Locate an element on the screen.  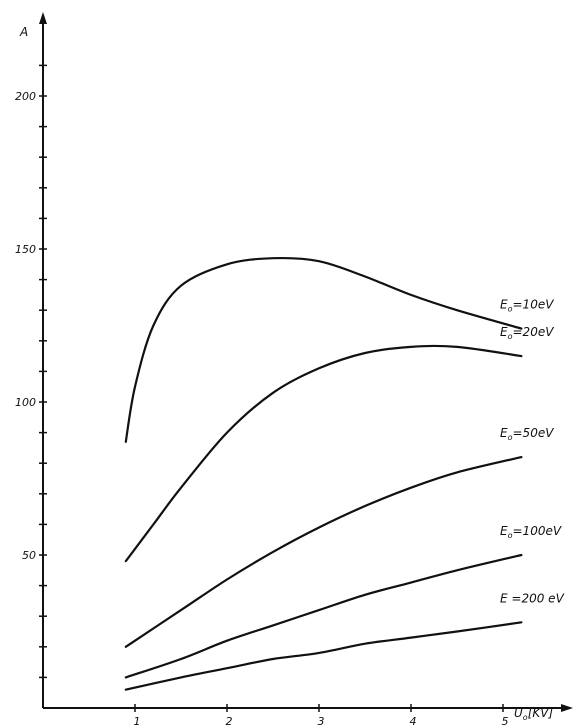
series-label-rest: =200 eV is located at coordinates (536, 598).